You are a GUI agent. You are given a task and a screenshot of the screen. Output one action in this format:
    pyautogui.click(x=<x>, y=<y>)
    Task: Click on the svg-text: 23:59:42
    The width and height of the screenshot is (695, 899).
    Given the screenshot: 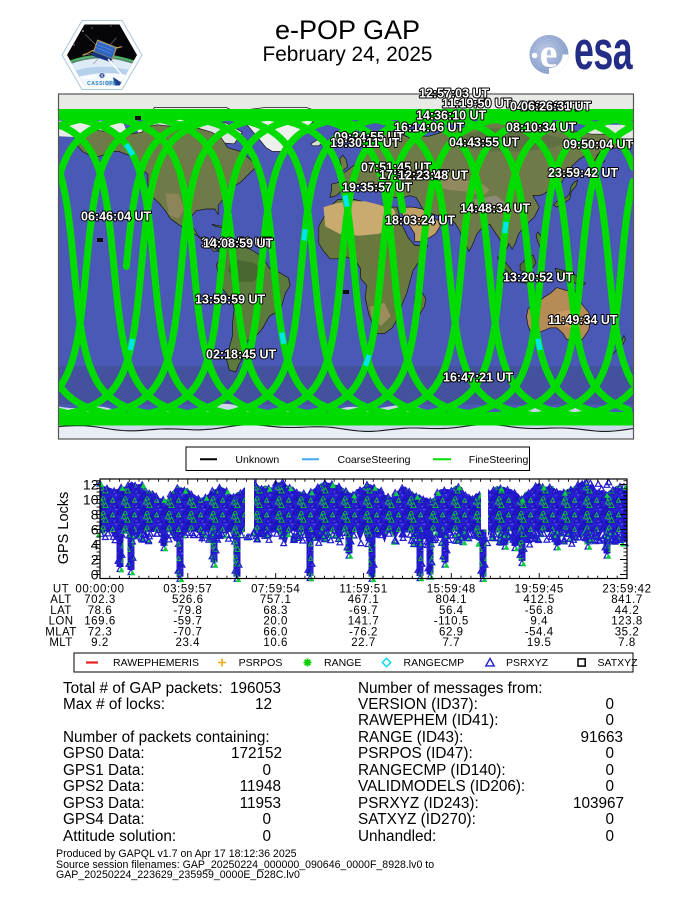 What is the action you would take?
    pyautogui.click(x=626, y=590)
    